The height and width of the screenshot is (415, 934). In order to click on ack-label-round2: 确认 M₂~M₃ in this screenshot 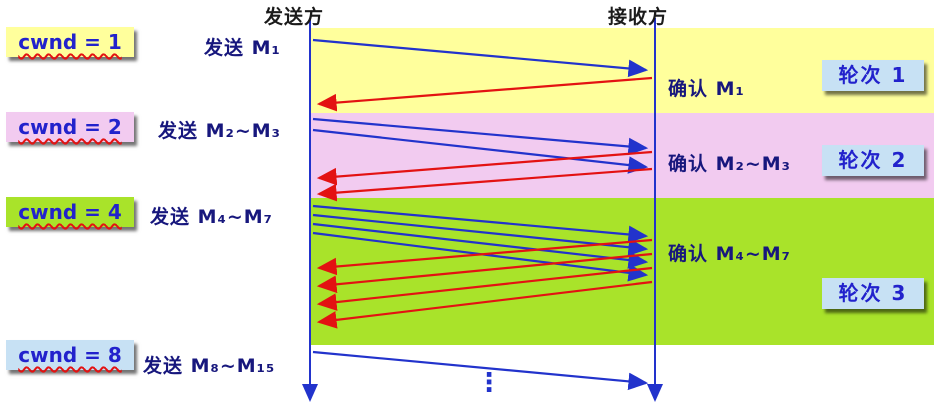, I will do `click(729, 164)`.